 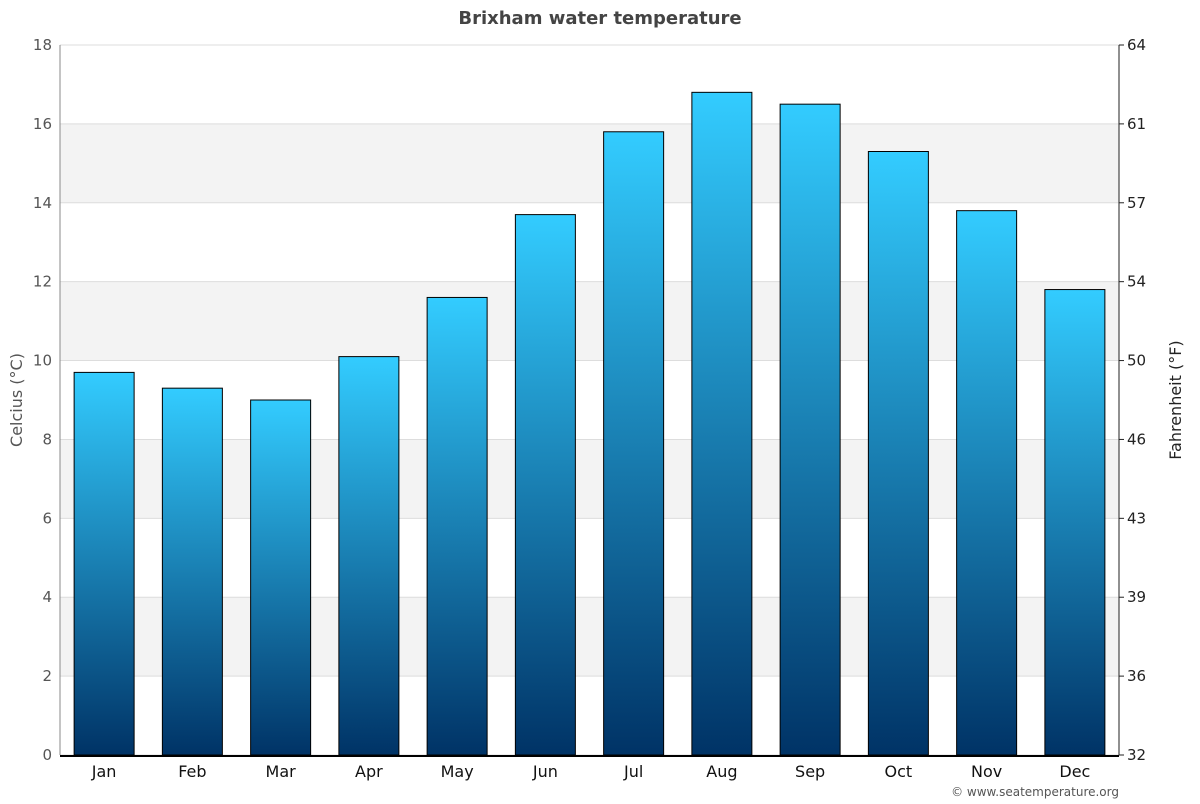 I want to click on x-tick-label: Aug, so click(x=721, y=771).